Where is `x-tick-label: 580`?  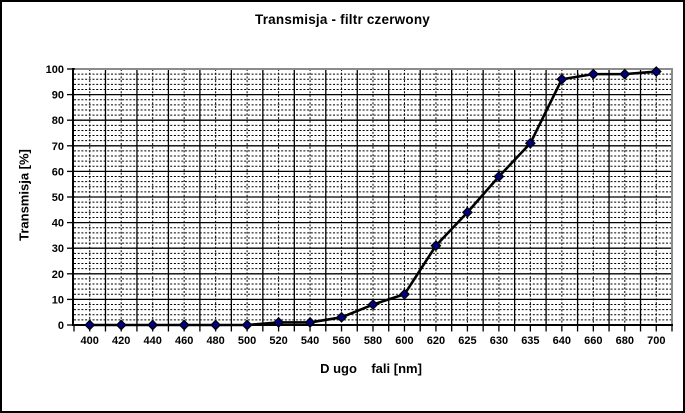 x-tick-label: 580 is located at coordinates (373, 341).